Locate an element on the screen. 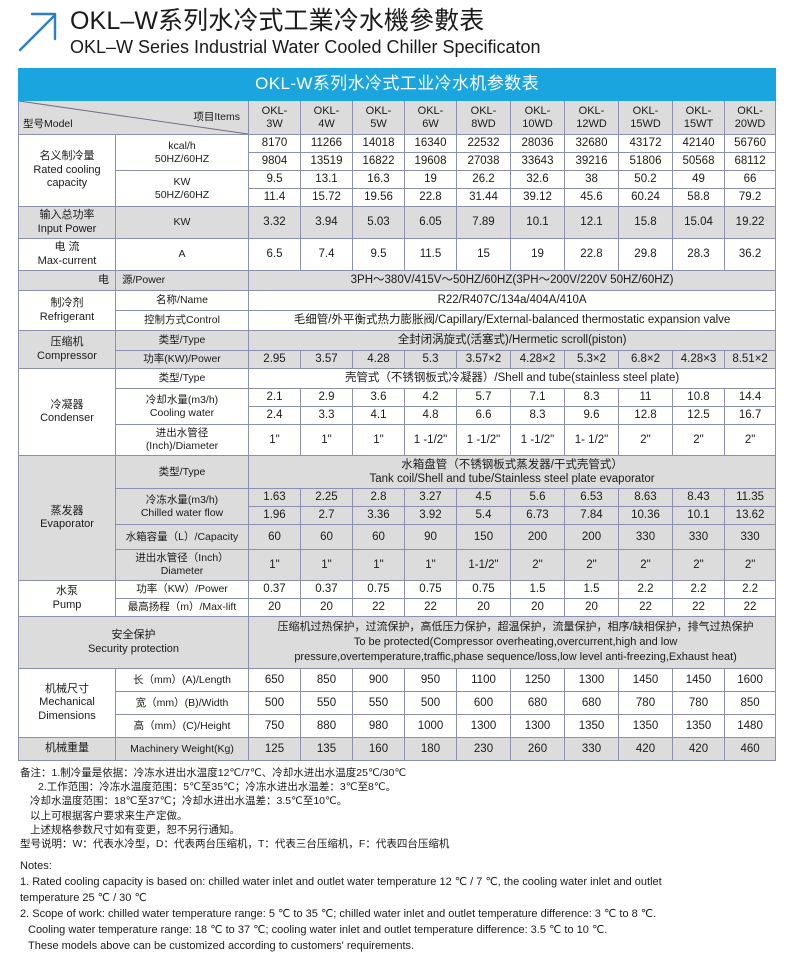 The image size is (790, 967). note-cn-2: 2.工作范围：冷冻水温度范围：5℃至35℃；冷冻水进出水温差：3℃至8℃。 is located at coordinates (217, 787).